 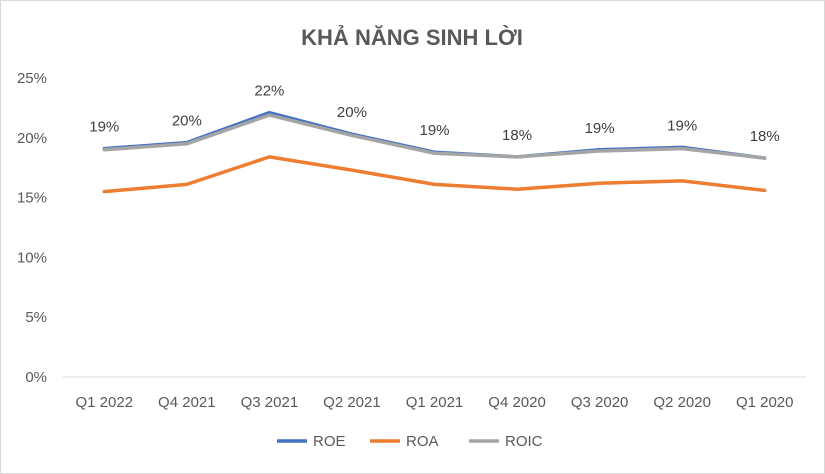 I want to click on legend-label: ROA, so click(x=422, y=441).